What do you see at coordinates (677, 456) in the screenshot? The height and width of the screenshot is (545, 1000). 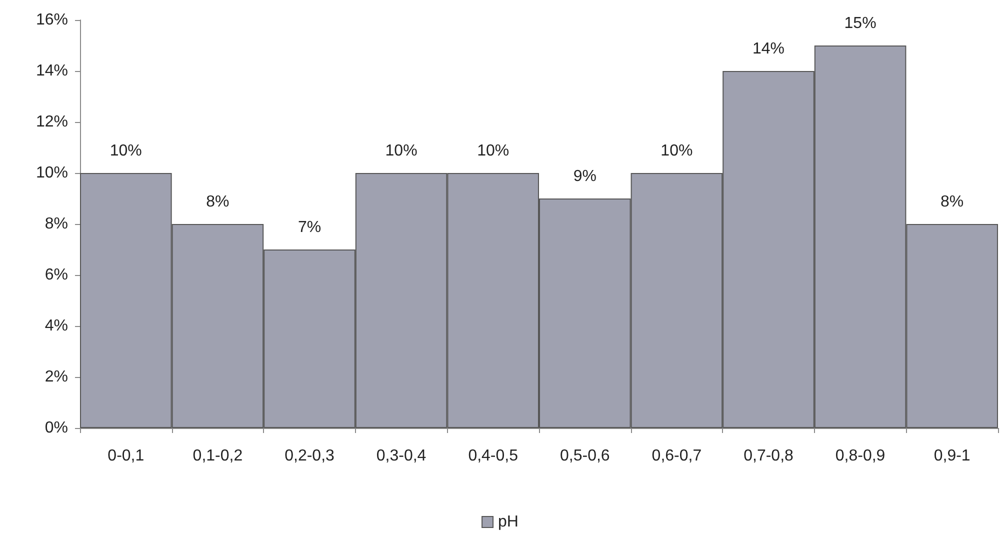 I see `x-tick-label: 0,6-0,7` at bounding box center [677, 456].